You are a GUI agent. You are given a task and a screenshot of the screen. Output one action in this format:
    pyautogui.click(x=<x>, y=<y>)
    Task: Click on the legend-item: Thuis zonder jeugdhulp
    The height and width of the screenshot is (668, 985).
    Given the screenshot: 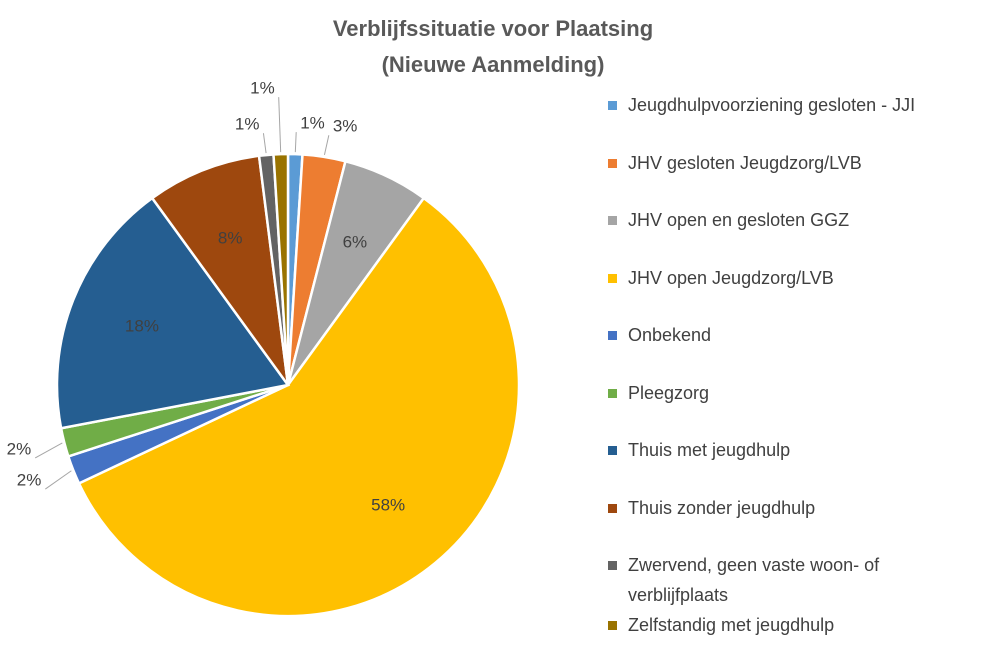 What is the action you would take?
    pyautogui.click(x=793, y=508)
    